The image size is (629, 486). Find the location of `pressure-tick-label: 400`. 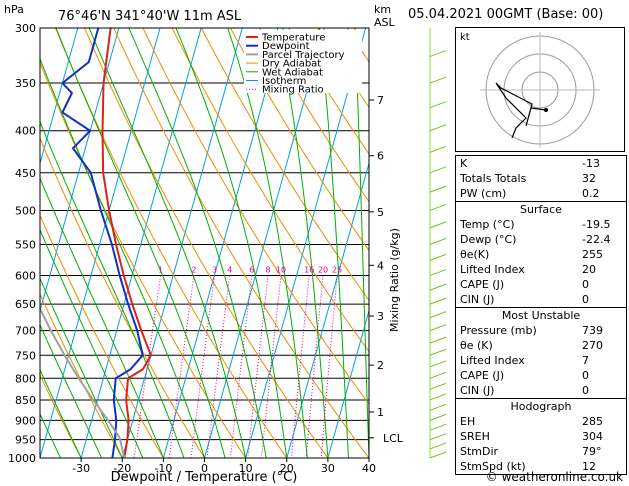

pressure-tick-label: 400 is located at coordinates (25, 131).